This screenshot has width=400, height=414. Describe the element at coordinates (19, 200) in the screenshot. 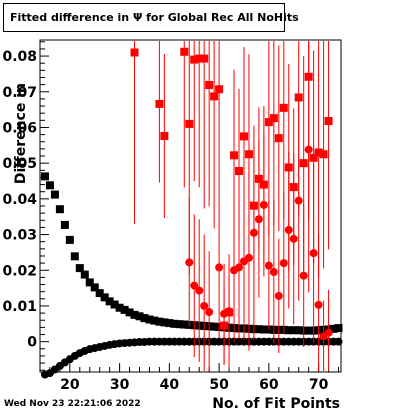

I see `y-tick-label: 0.04` at that location.